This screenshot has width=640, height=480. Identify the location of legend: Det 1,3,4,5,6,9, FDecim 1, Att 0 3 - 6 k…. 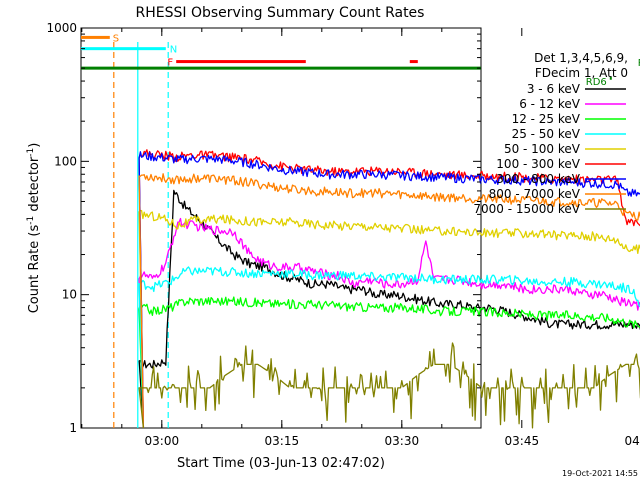
(550, 133).